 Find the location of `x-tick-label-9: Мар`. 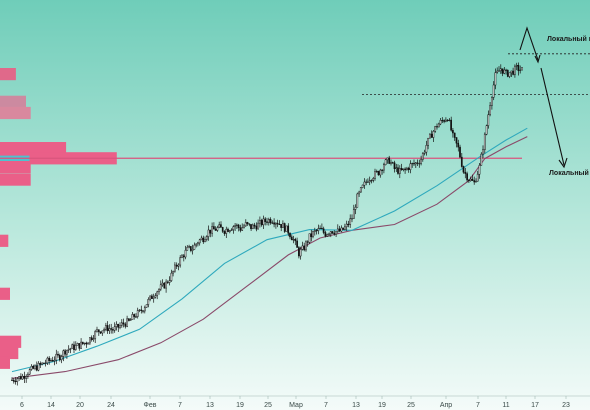

x-tick-label-9: Мар is located at coordinates (296, 405).